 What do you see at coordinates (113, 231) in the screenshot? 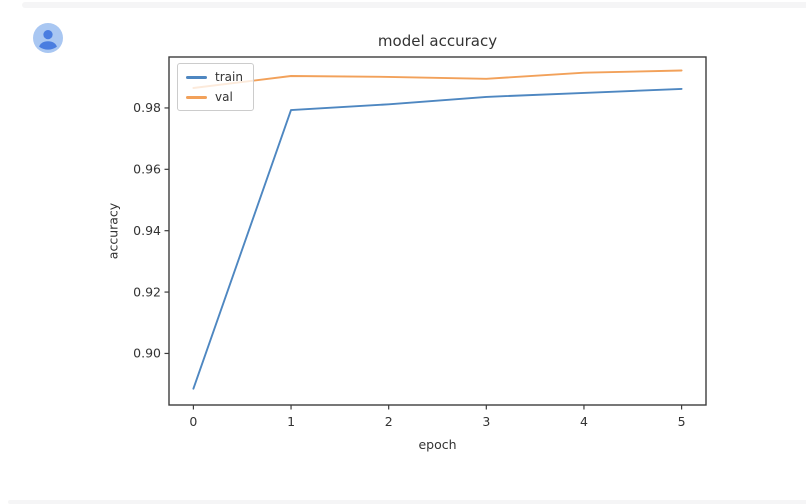
I see `y-axis-label: accuracy` at bounding box center [113, 231].